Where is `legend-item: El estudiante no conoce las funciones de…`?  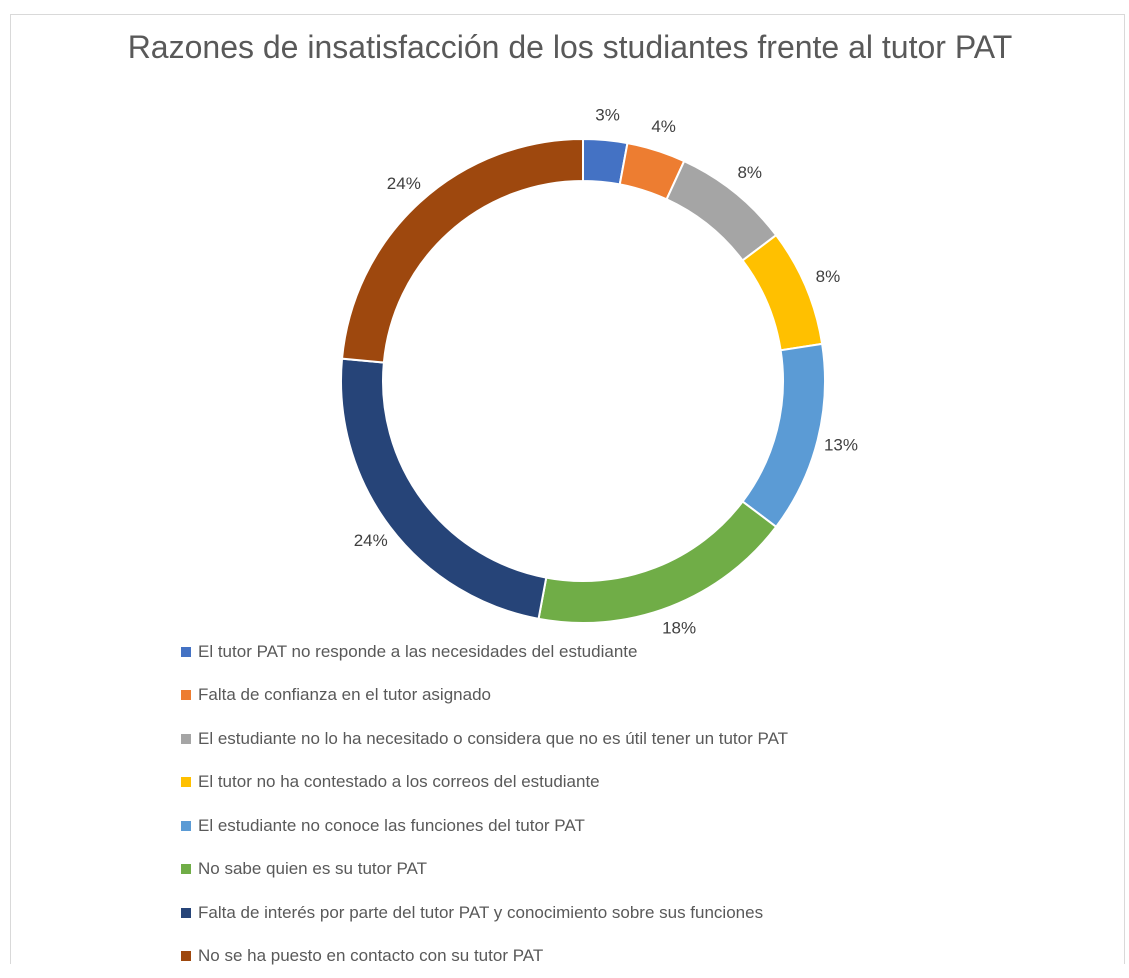 legend-item: El estudiante no conoce las funciones de… is located at coordinates (484, 826).